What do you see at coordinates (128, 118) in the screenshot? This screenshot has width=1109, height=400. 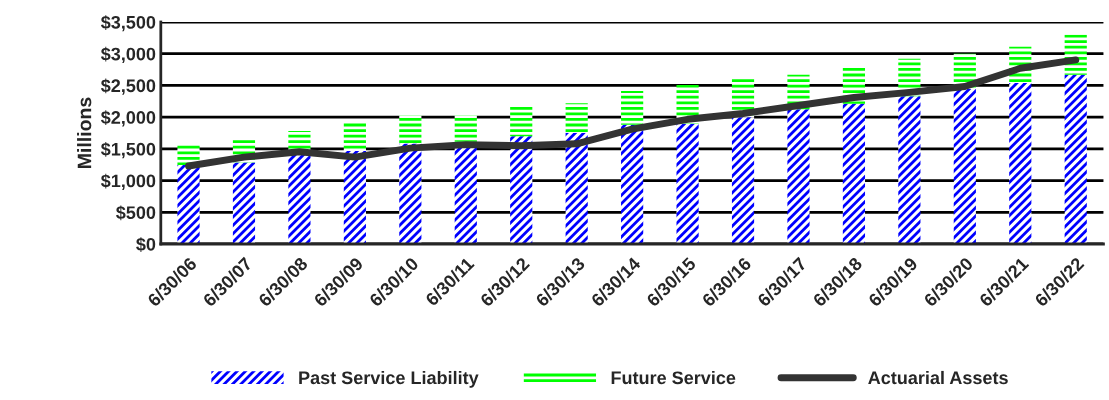 I see `y-tick-label: $2,000` at bounding box center [128, 118].